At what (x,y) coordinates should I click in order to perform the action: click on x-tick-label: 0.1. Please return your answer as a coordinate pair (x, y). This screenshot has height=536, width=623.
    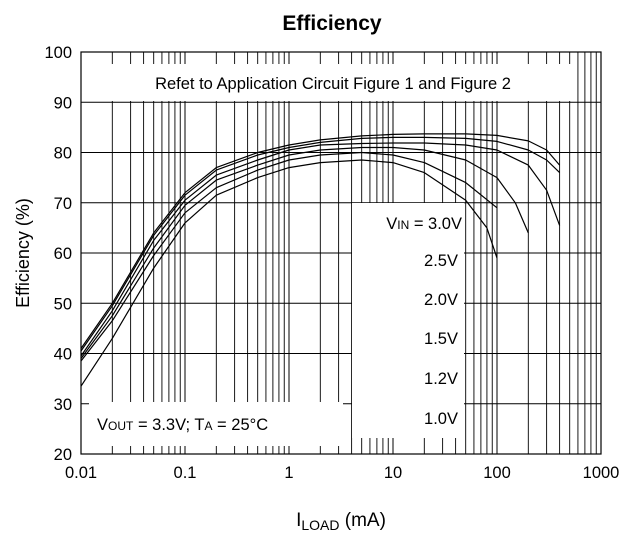
    Looking at the image, I should click on (185, 473).